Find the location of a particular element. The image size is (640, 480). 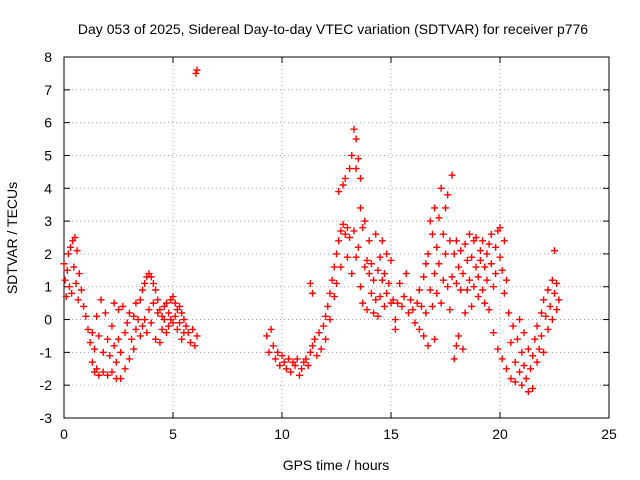

x-tick-label: 20 is located at coordinates (500, 434).